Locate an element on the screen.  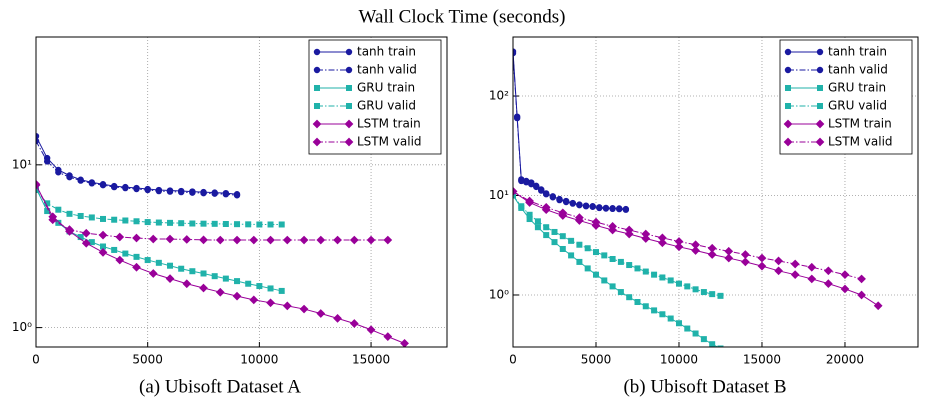
x-tick-label: 0 is located at coordinates (36, 360).